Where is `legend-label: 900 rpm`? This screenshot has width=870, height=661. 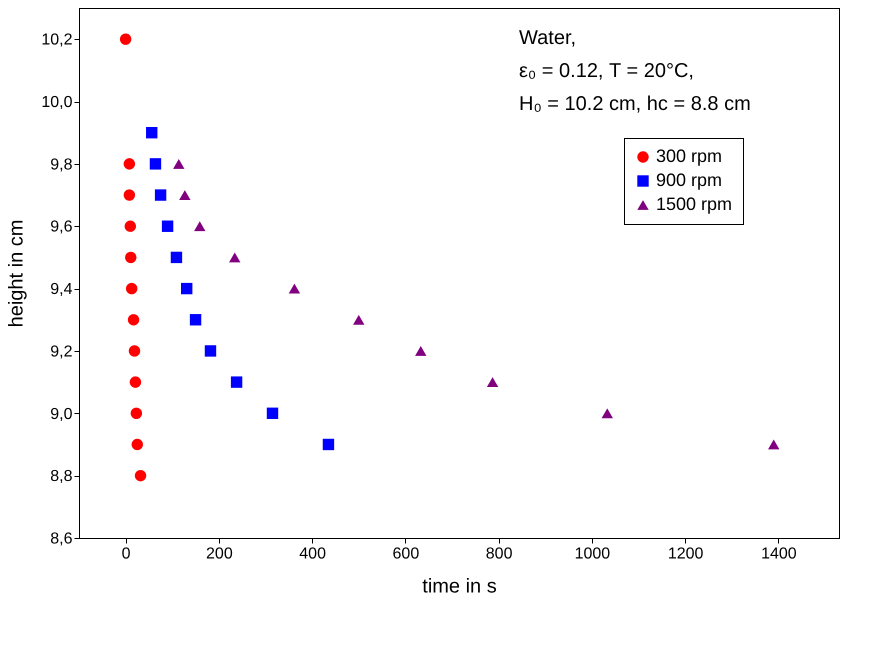
legend-label: 900 rpm is located at coordinates (689, 180).